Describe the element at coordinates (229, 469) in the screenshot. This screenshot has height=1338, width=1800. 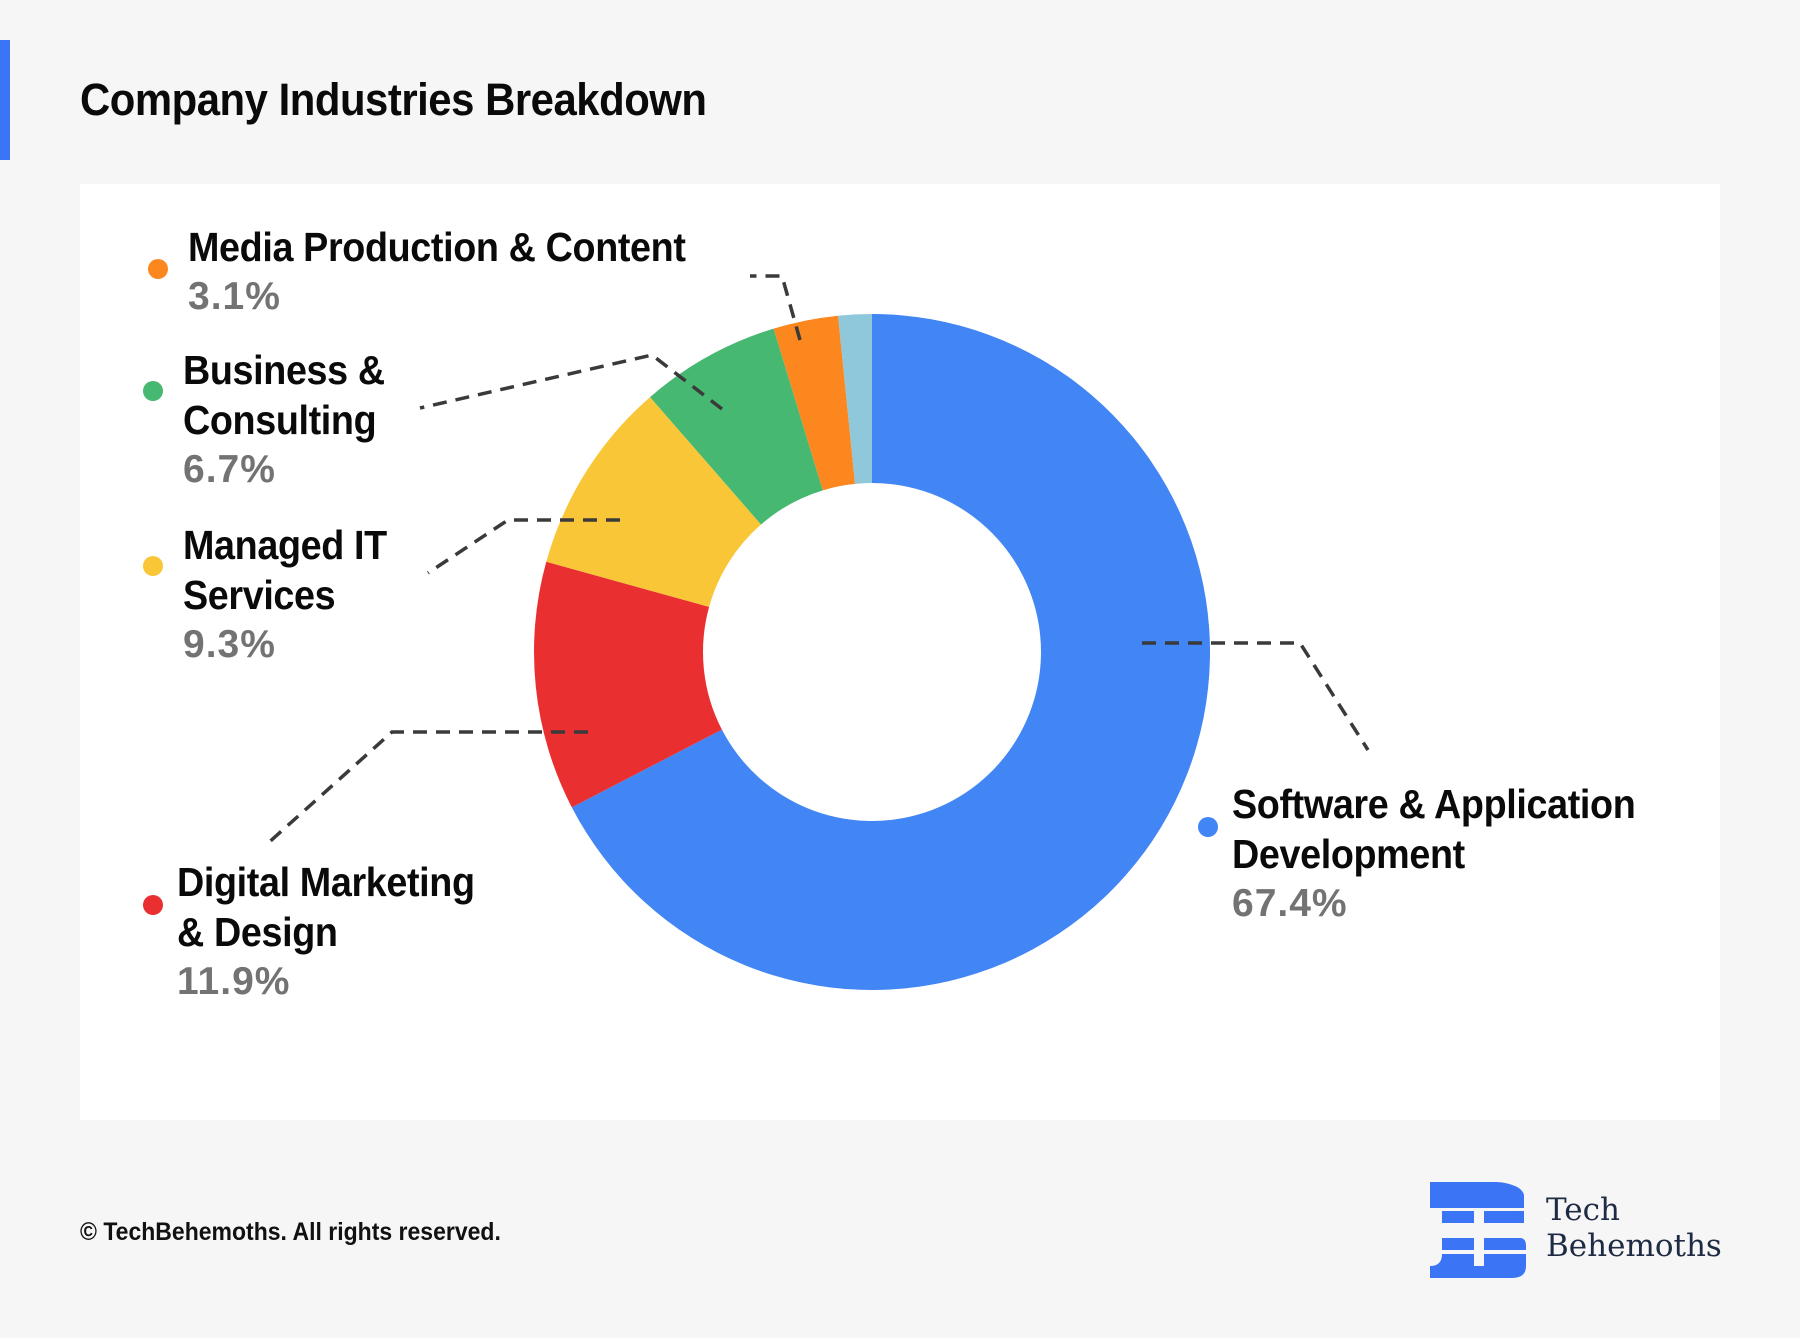
I see `label-business-pct: 6.7%` at that location.